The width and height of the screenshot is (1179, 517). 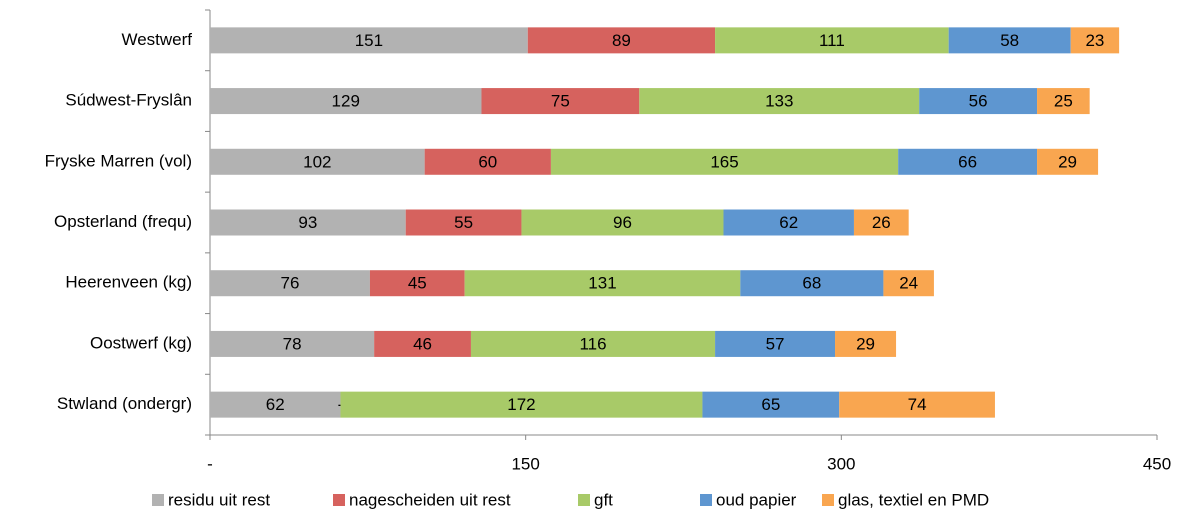 I want to click on data-label: 55, so click(x=463, y=222).